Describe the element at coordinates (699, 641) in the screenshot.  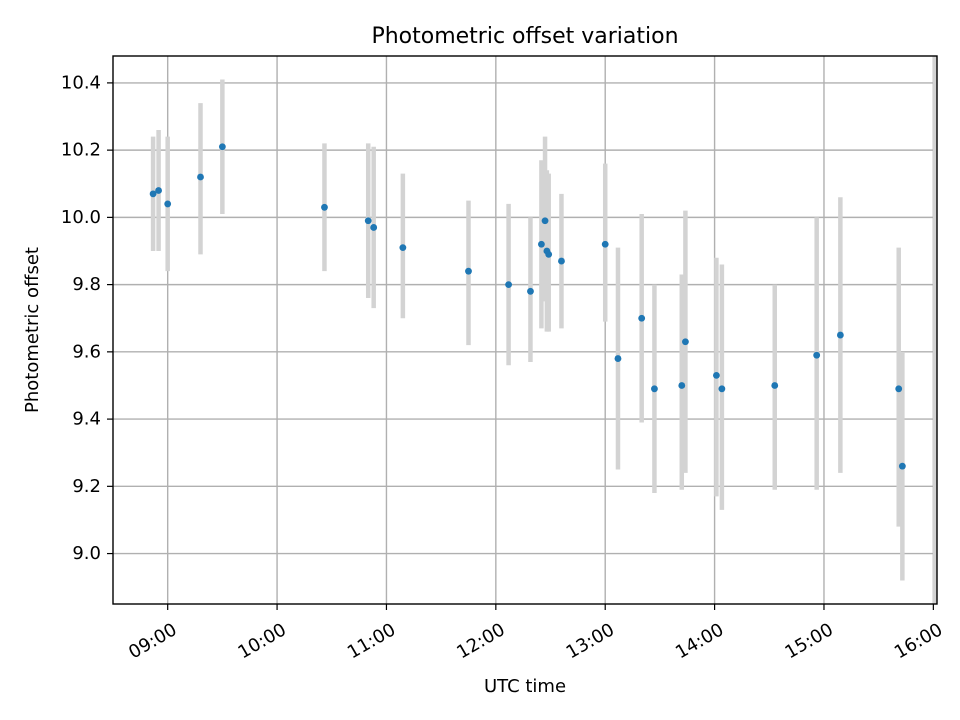
I see `x-tick-label: 14:00` at that location.